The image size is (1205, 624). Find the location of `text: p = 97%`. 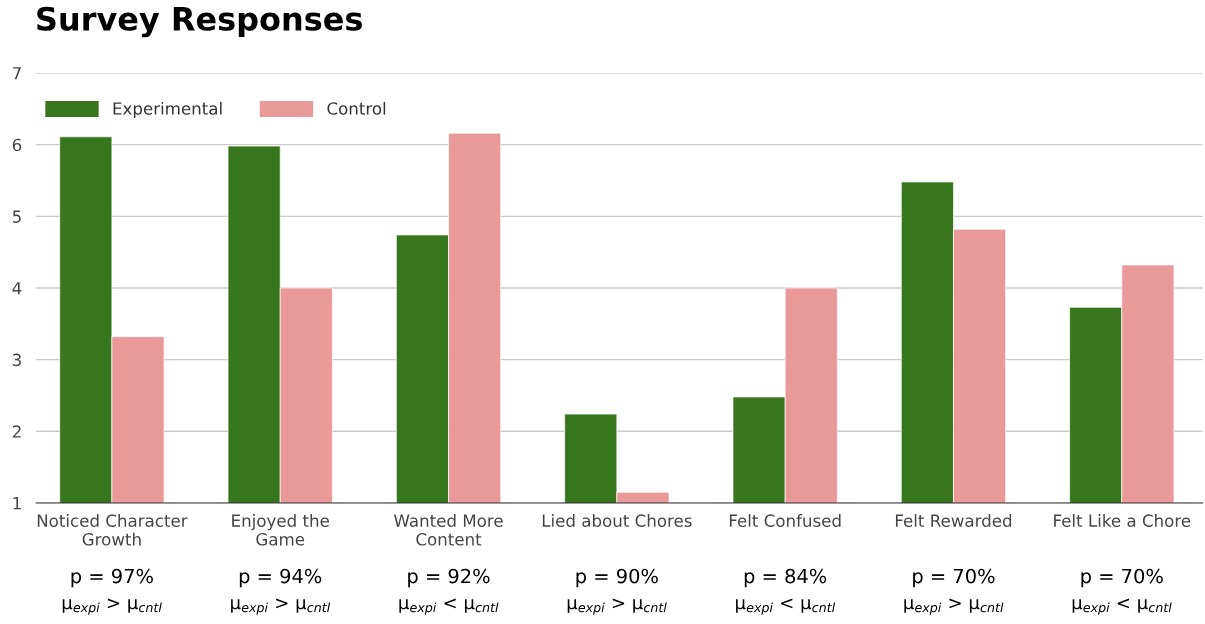

text: p = 97% is located at coordinates (112, 578).